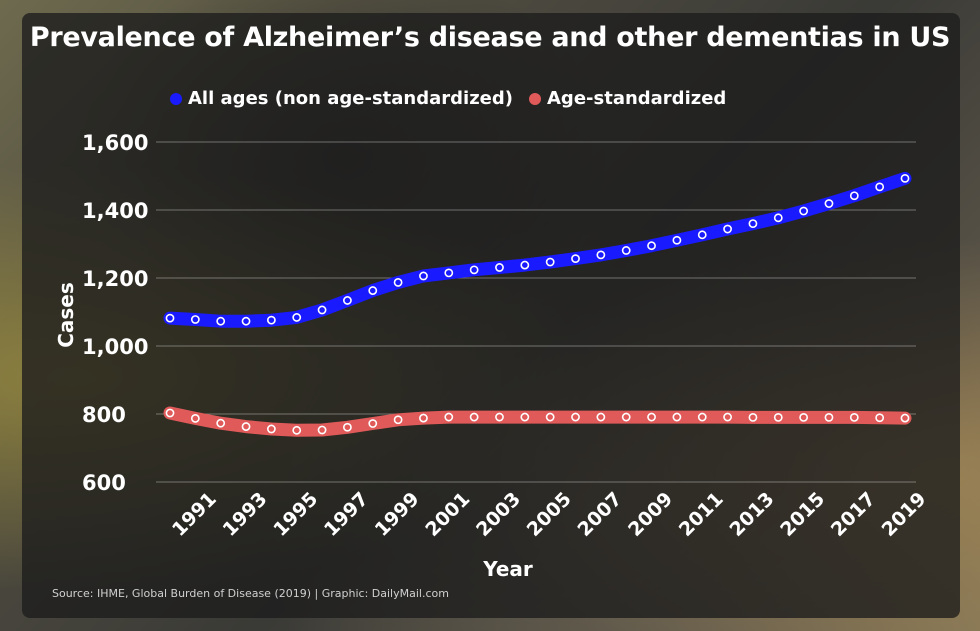  What do you see at coordinates (297, 430) in the screenshot?
I see `data-point-age-standardized-1995` at bounding box center [297, 430].